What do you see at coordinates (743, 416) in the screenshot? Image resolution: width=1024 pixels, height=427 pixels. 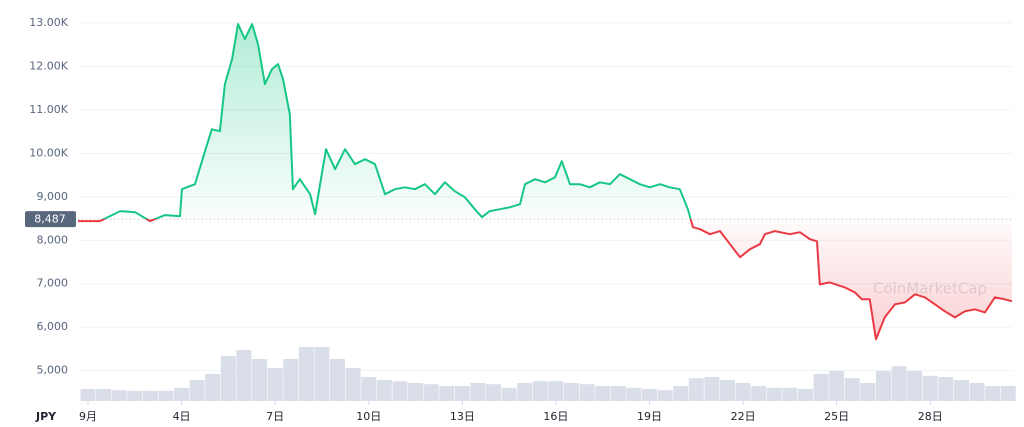 I see `x-tick-label: 22日` at bounding box center [743, 416].